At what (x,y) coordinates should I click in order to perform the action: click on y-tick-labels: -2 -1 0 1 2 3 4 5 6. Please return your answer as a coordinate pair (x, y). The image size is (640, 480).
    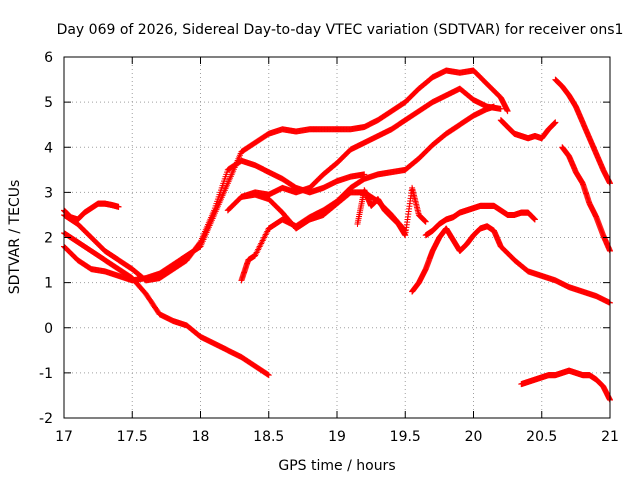
    Looking at the image, I should click on (46, 238).